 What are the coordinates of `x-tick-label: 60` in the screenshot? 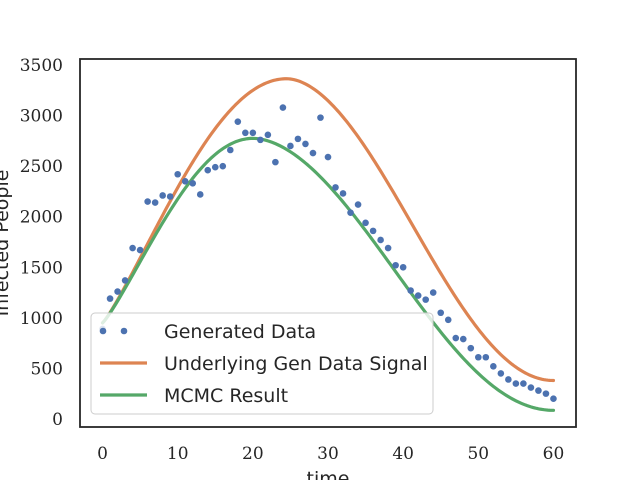 It's located at (554, 454).